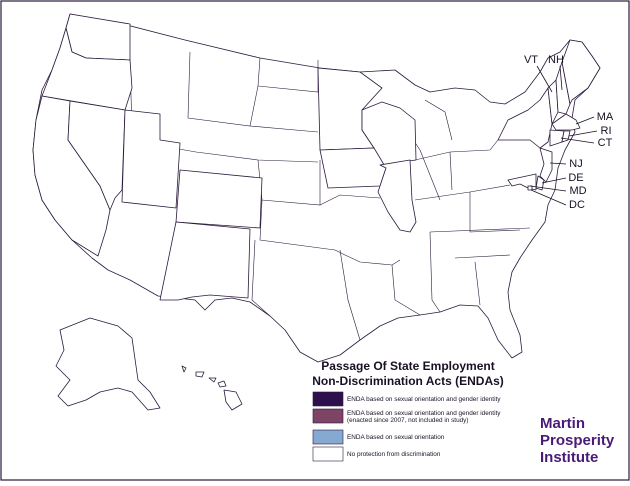 Image resolution: width=630 pixels, height=486 pixels. Describe the element at coordinates (384, 123) in the screenshot. I see `label-WI: WI` at that location.